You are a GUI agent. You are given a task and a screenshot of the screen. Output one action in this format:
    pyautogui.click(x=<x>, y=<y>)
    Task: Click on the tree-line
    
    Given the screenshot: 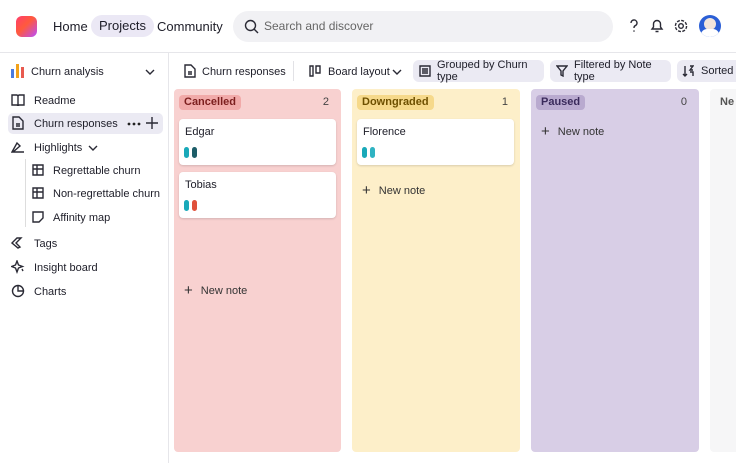 What is the action you would take?
    pyautogui.click(x=25, y=193)
    